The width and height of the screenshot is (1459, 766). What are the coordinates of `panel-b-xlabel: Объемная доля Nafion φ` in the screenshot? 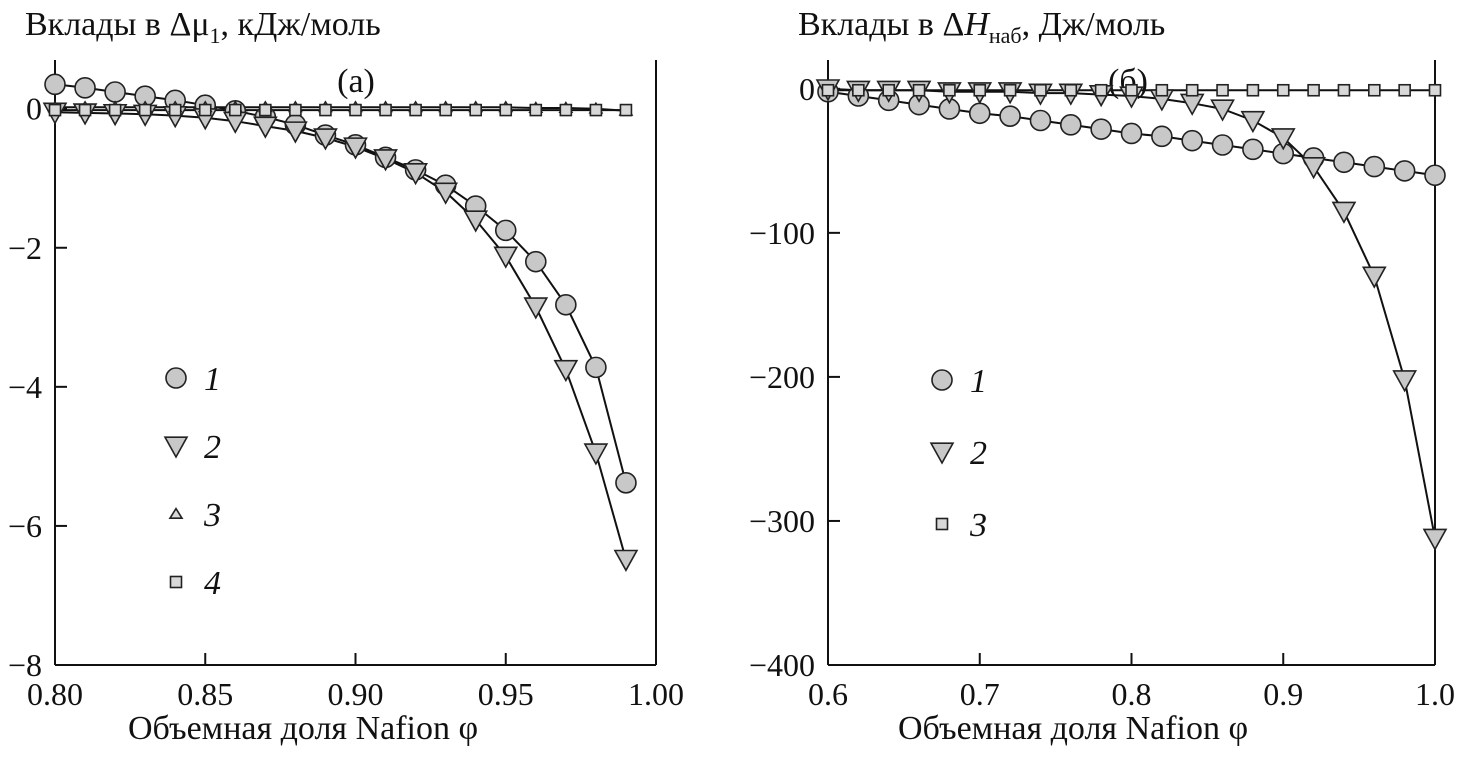 It's located at (1073, 728).